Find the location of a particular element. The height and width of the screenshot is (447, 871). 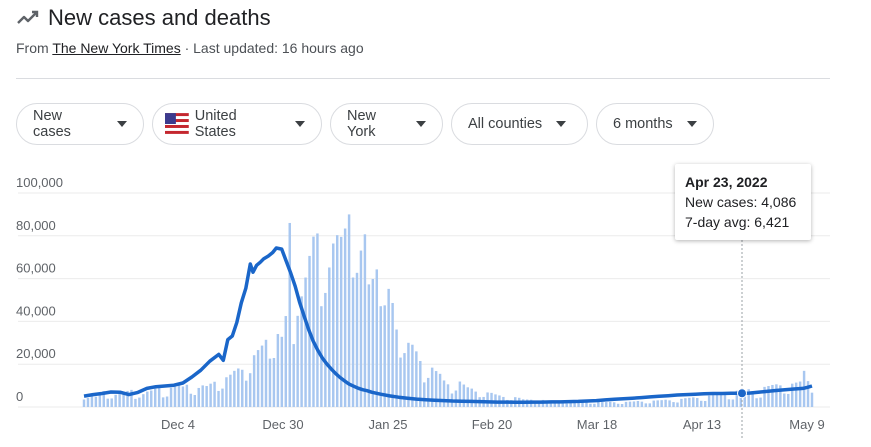

us-flag-icon is located at coordinates (177, 124).